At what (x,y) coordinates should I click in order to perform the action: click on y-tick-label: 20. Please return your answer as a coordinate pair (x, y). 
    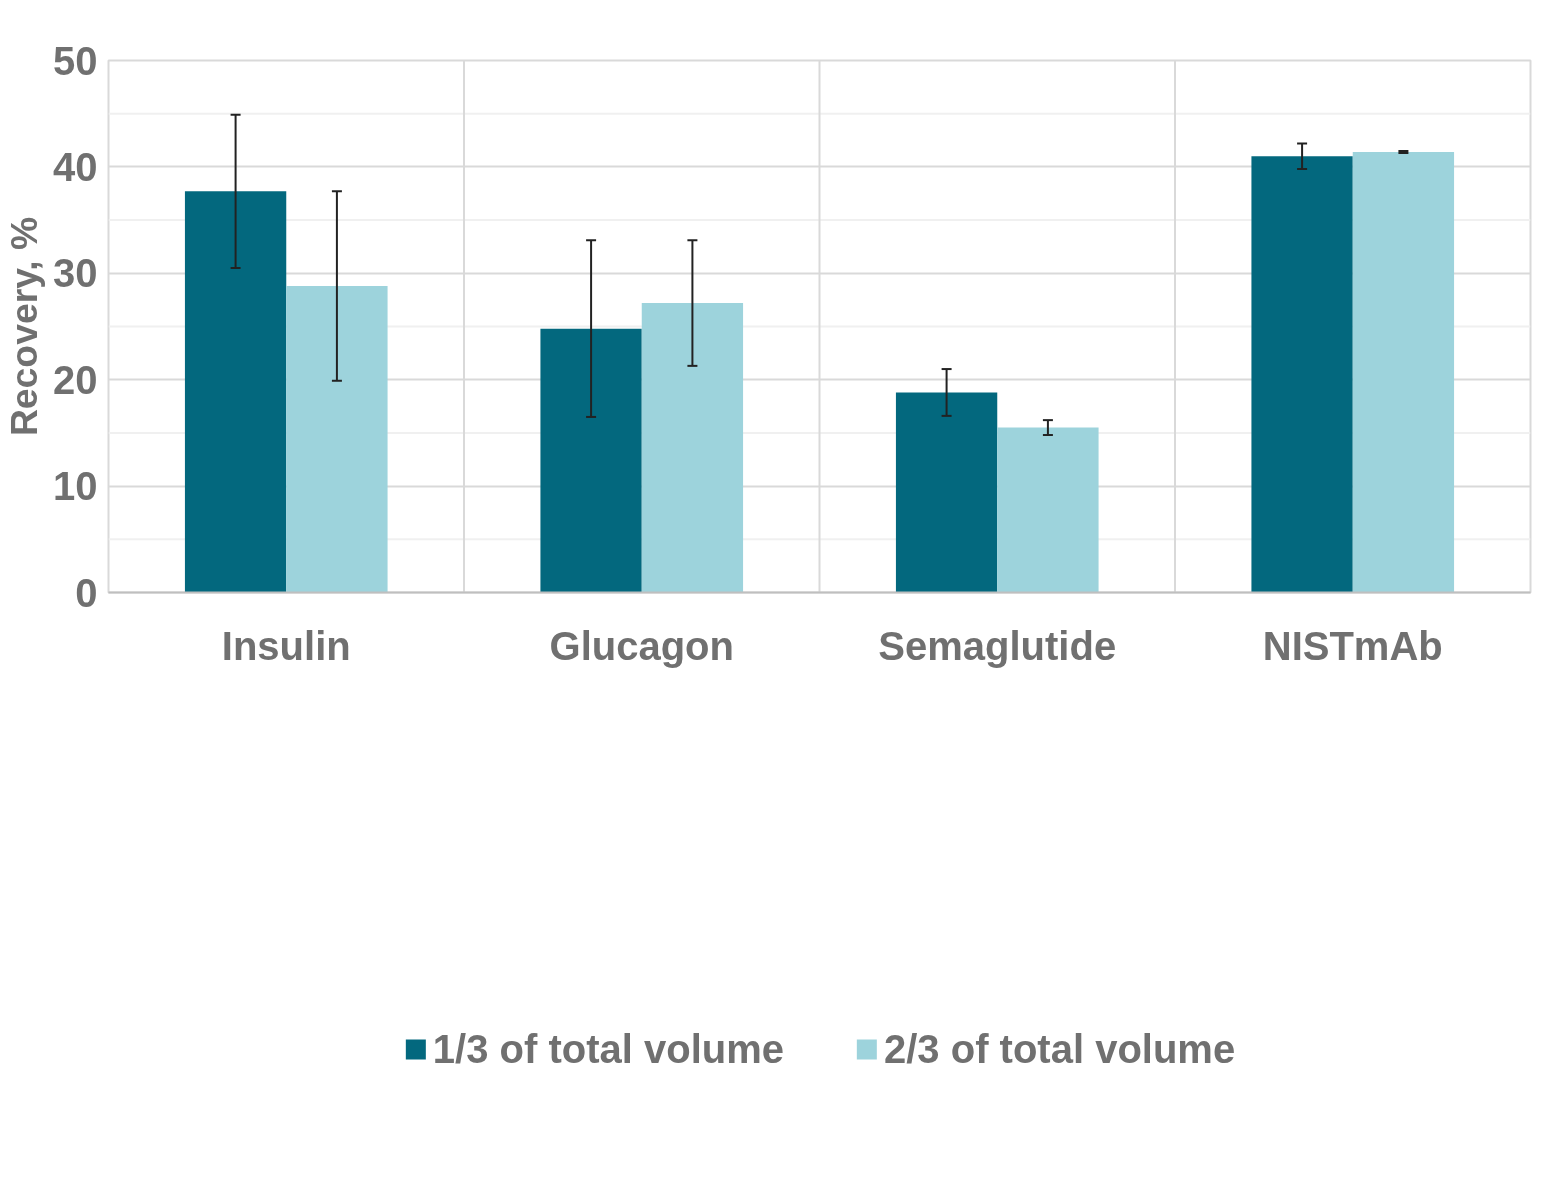
    Looking at the image, I should click on (75, 379).